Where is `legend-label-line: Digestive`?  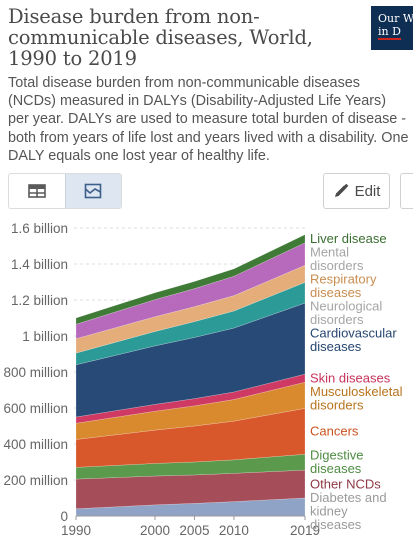 legend-label-line: Digestive is located at coordinates (336, 455).